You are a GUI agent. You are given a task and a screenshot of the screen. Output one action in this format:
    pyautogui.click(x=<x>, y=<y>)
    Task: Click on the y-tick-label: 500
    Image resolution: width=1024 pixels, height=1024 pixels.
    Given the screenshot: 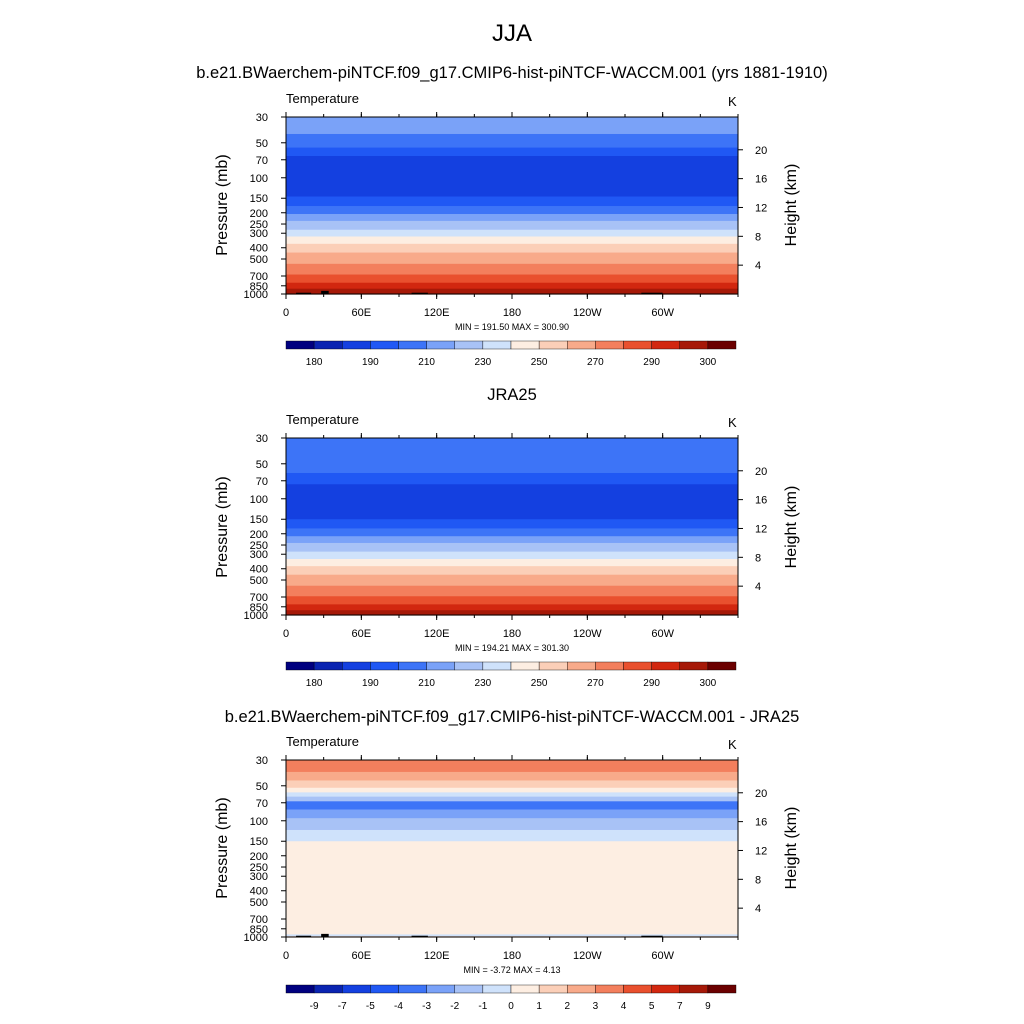 What is the action you would take?
    pyautogui.click(x=259, y=581)
    